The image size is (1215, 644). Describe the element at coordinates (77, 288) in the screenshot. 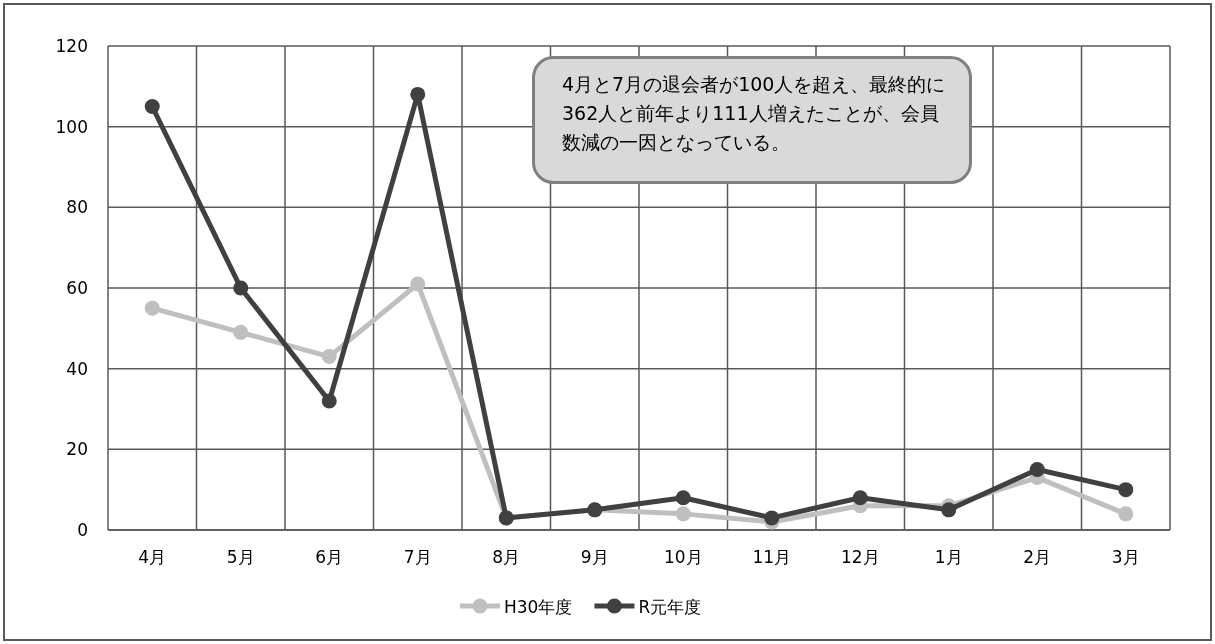

I see `y-tick-label: 60` at that location.